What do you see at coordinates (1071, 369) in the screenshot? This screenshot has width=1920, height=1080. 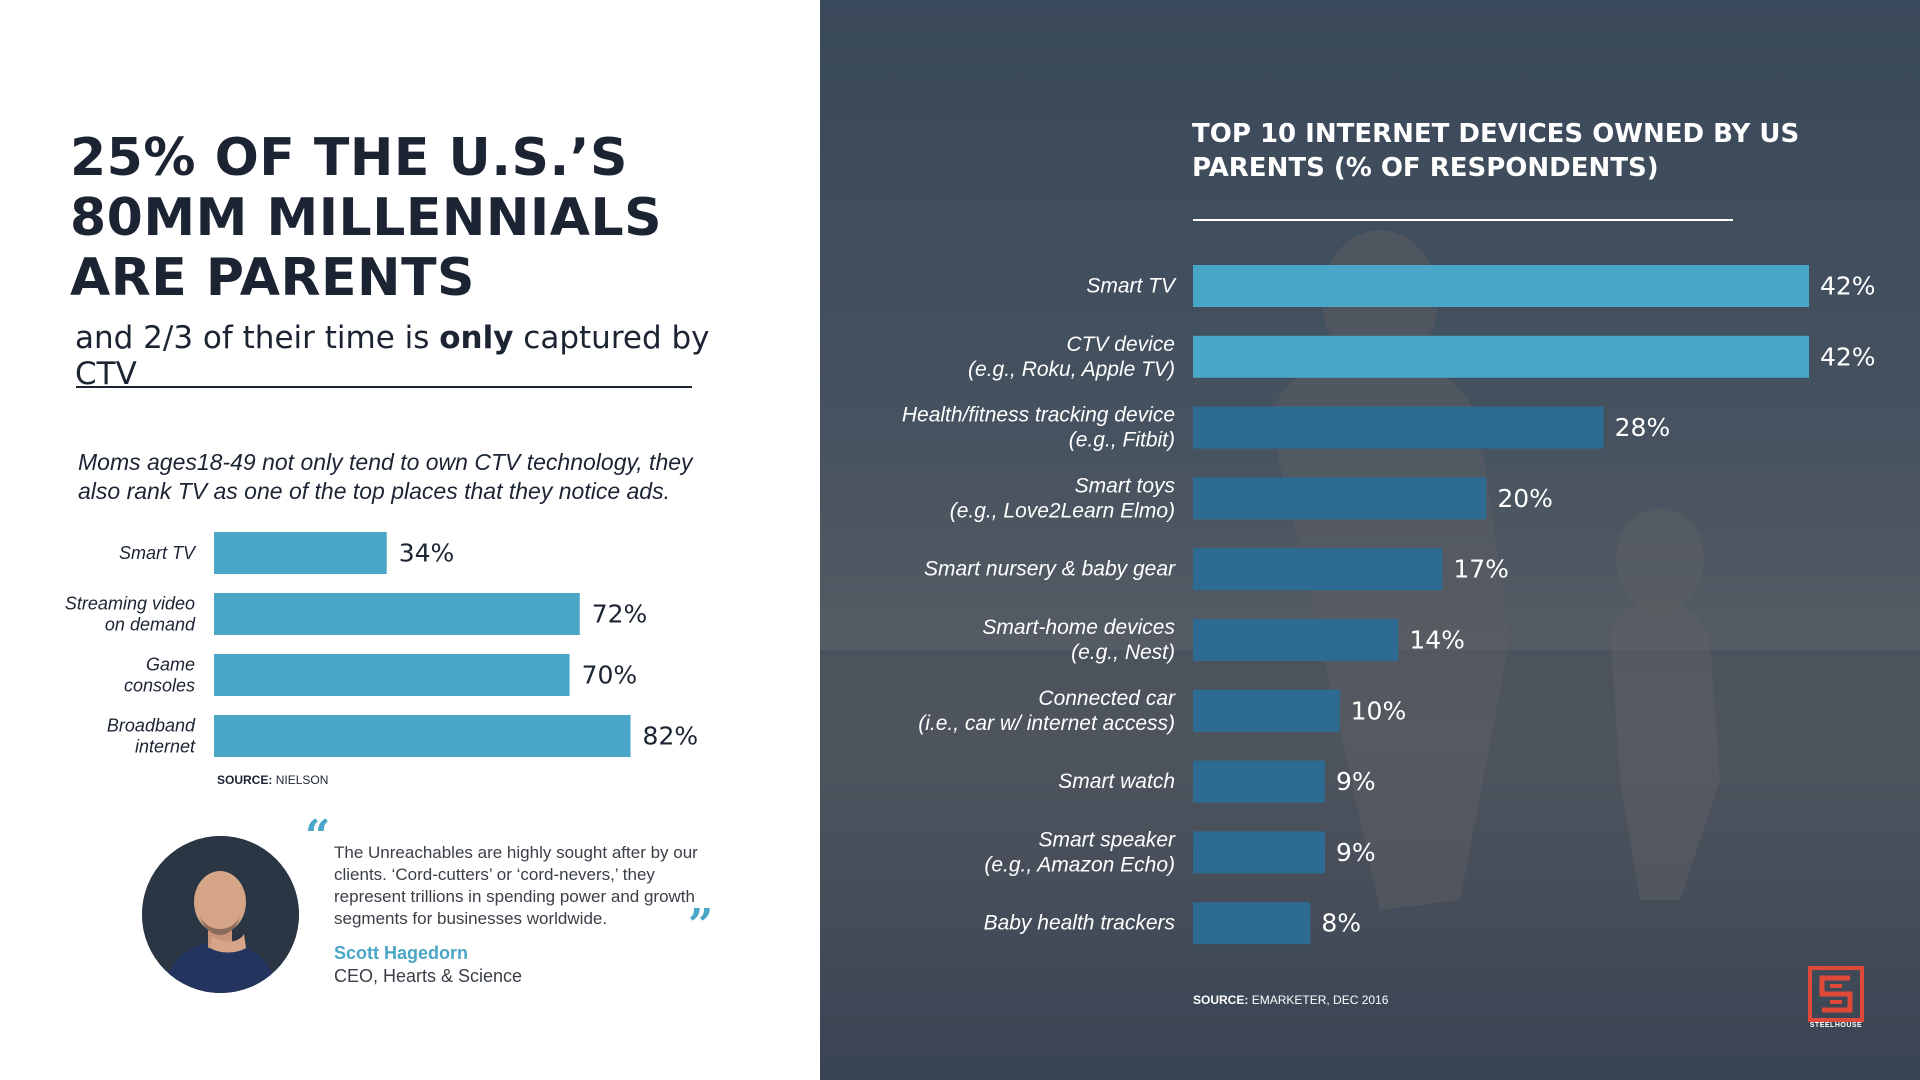 I see `category-label: (e.g., Roku, Apple TV)` at bounding box center [1071, 369].